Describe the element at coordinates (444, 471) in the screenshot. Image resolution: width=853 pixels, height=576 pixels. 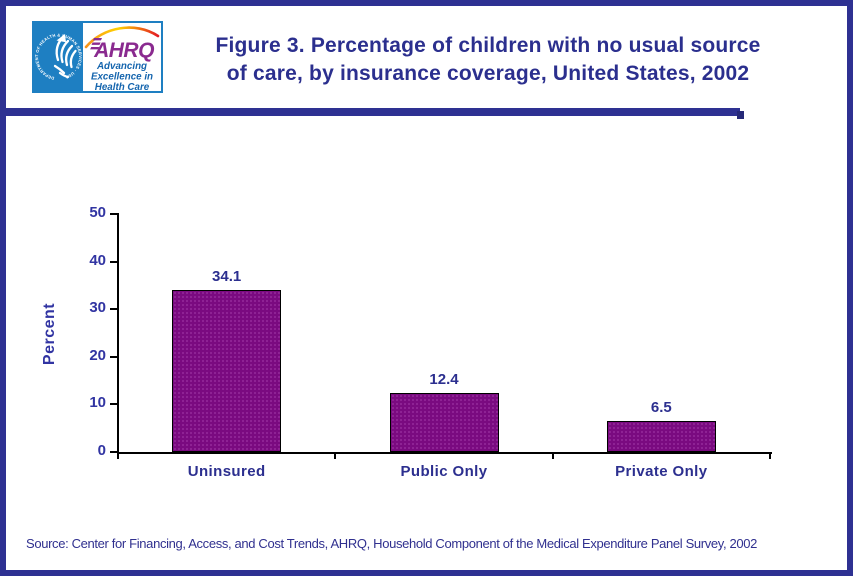
I see `x-category-label: Public Only` at that location.